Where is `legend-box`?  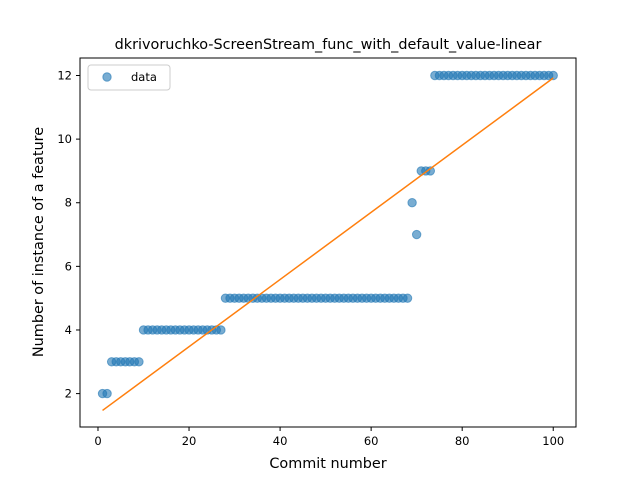
legend-box is located at coordinates (129, 77).